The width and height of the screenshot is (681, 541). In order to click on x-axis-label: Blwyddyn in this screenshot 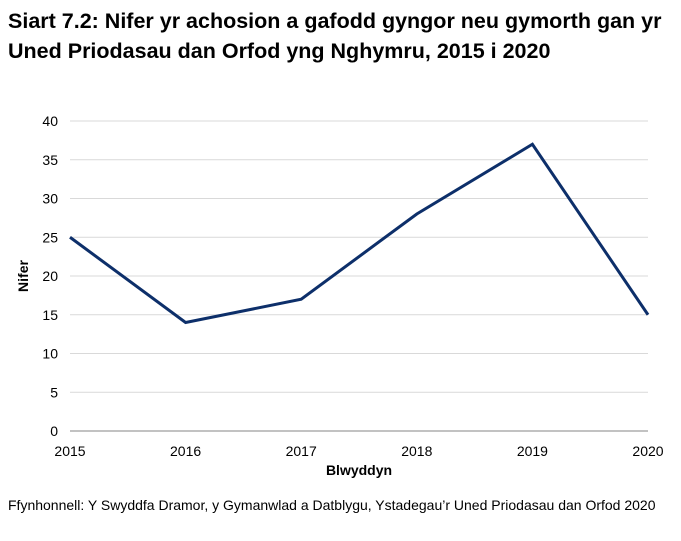, I will do `click(359, 470)`.